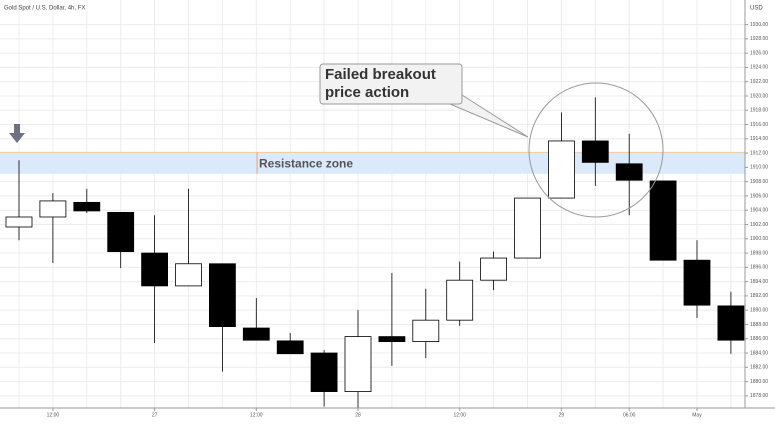 The width and height of the screenshot is (775, 424). I want to click on y-tick-label: 1888.00, so click(759, 325).